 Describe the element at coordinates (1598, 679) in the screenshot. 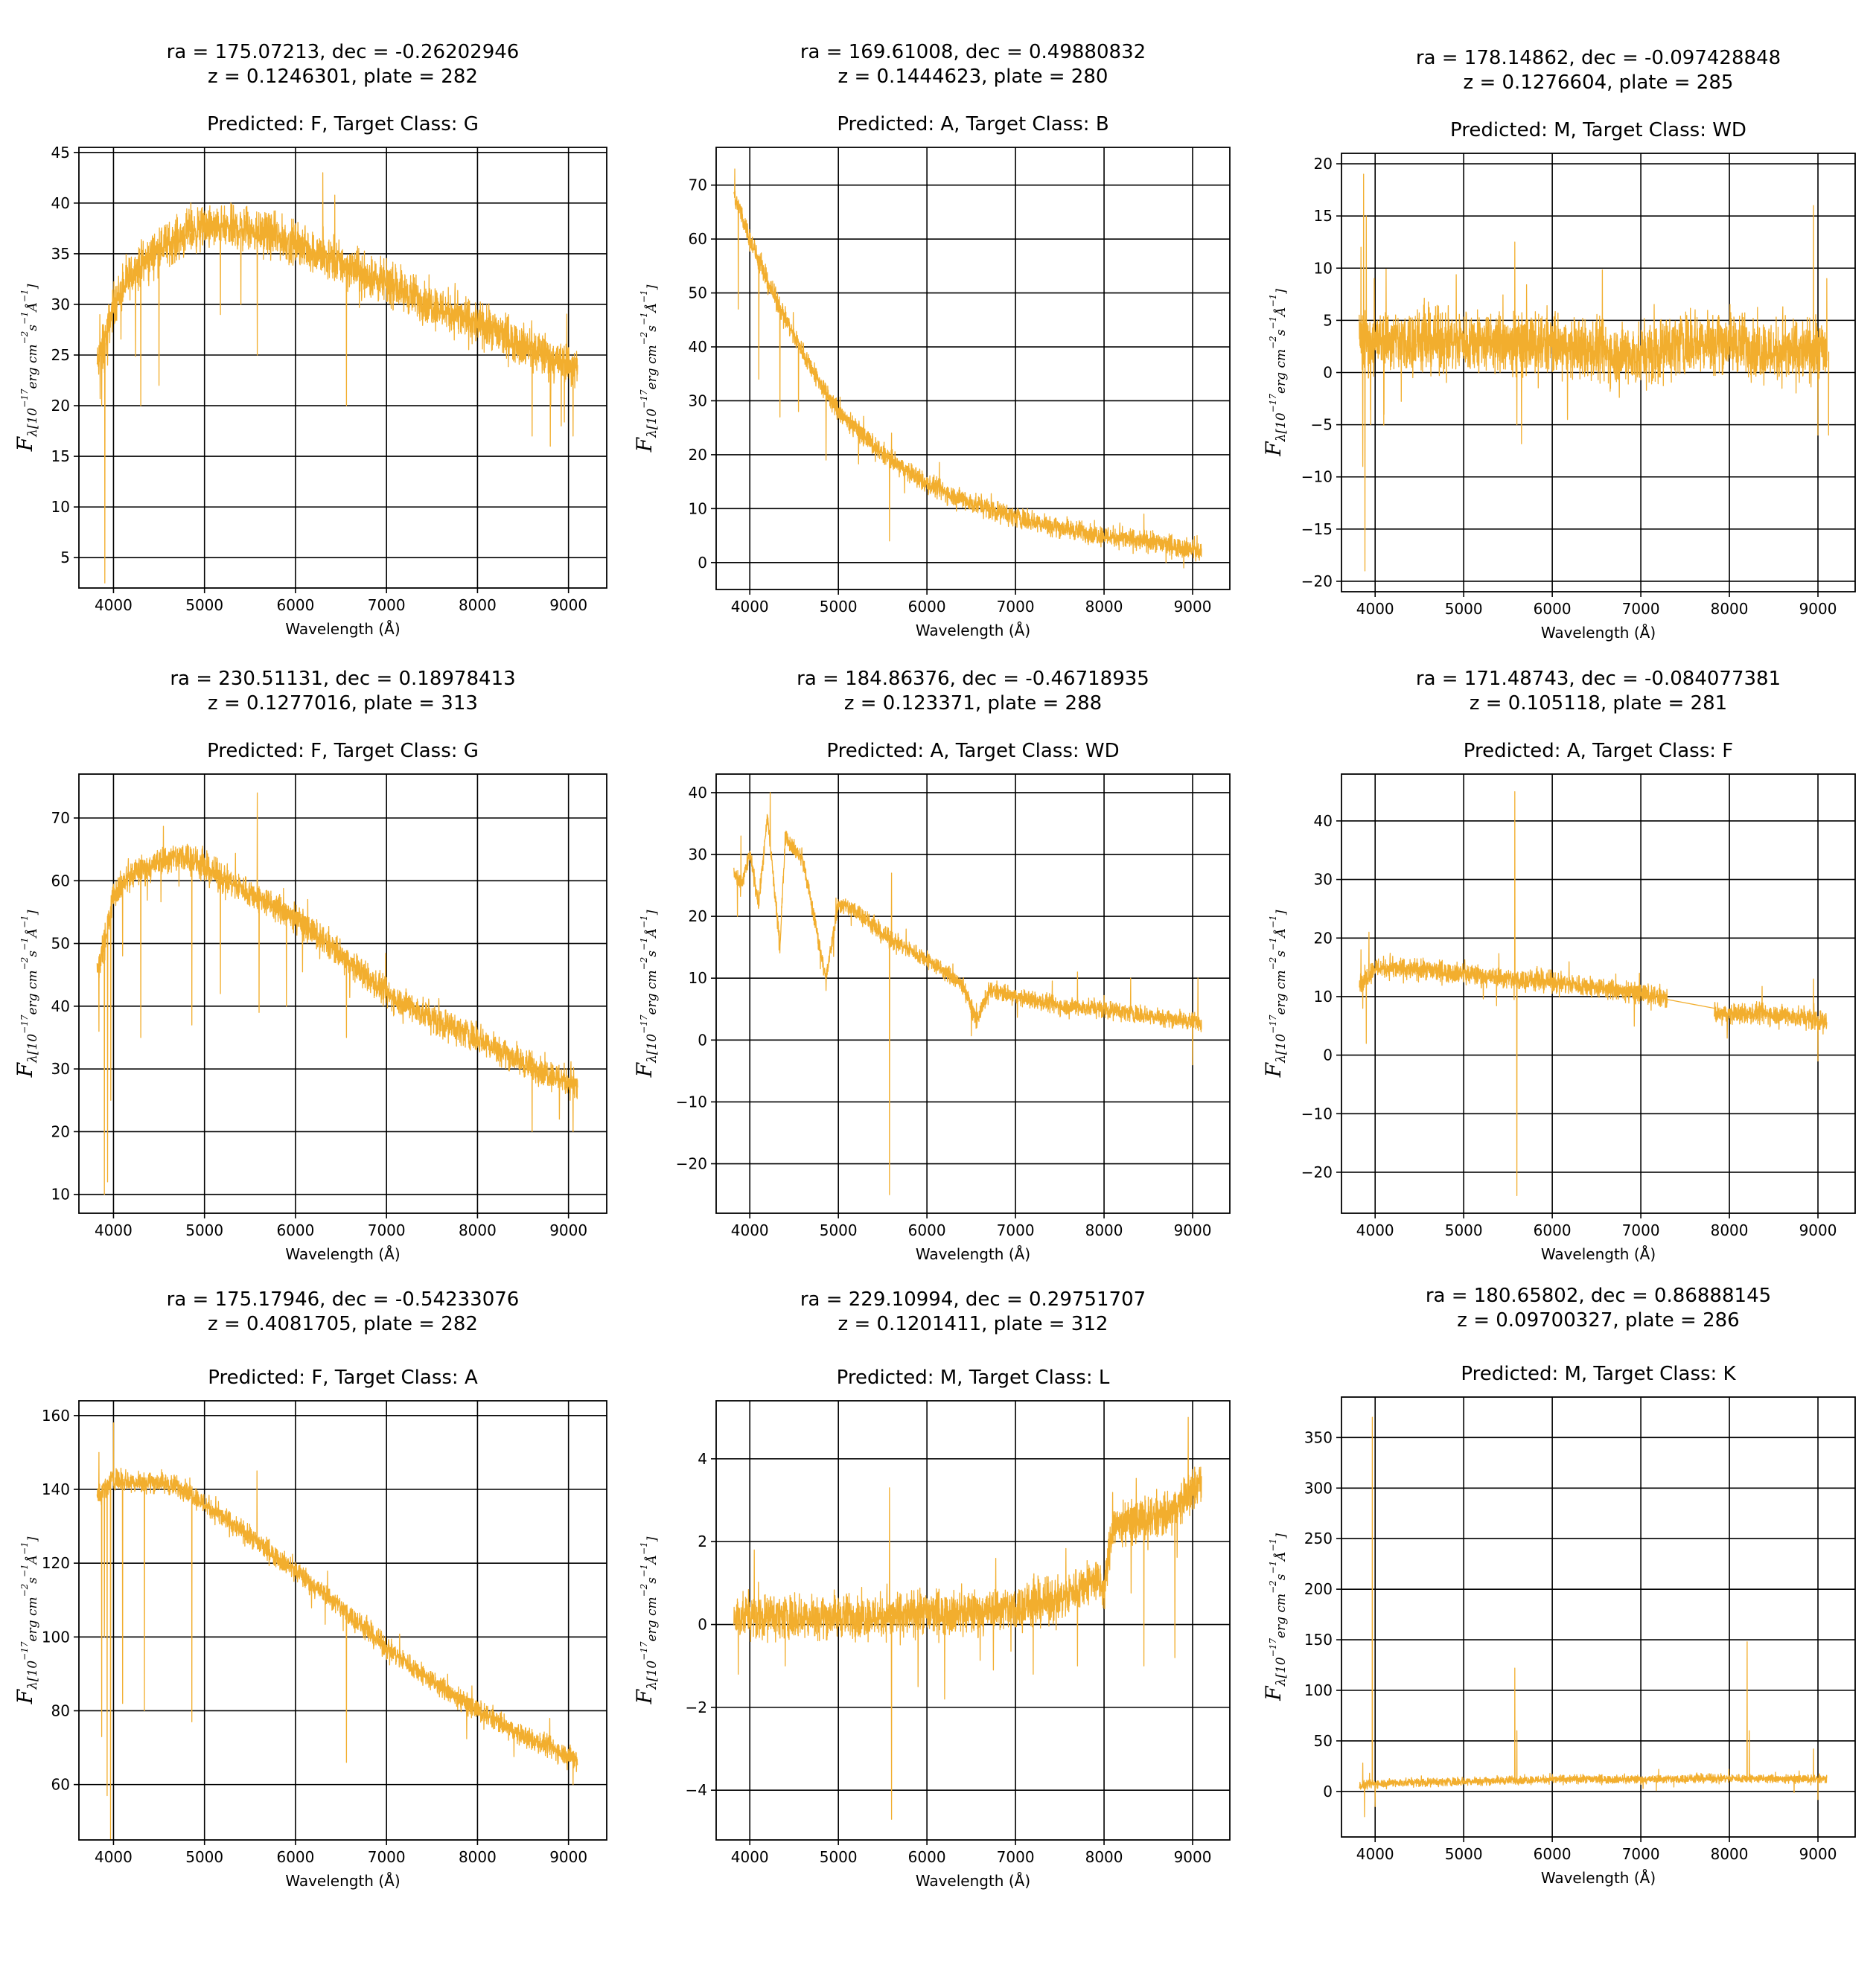

I see `panel-title-line1: ra = 171.48743, dec = -0.084077381` at that location.